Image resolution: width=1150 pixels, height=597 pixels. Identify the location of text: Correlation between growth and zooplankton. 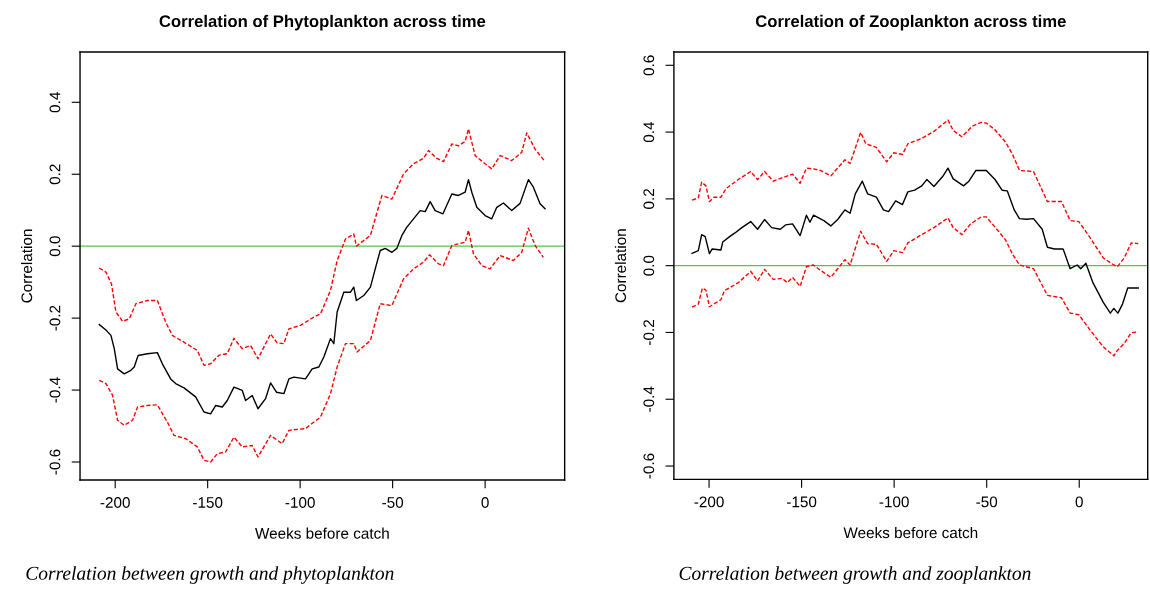
(855, 575).